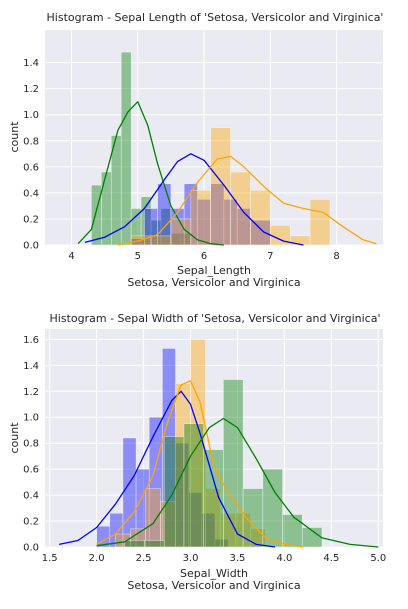 The height and width of the screenshot is (609, 408). Describe the element at coordinates (31, 340) in the screenshot. I see `y-tick-label: 1.6` at that location.